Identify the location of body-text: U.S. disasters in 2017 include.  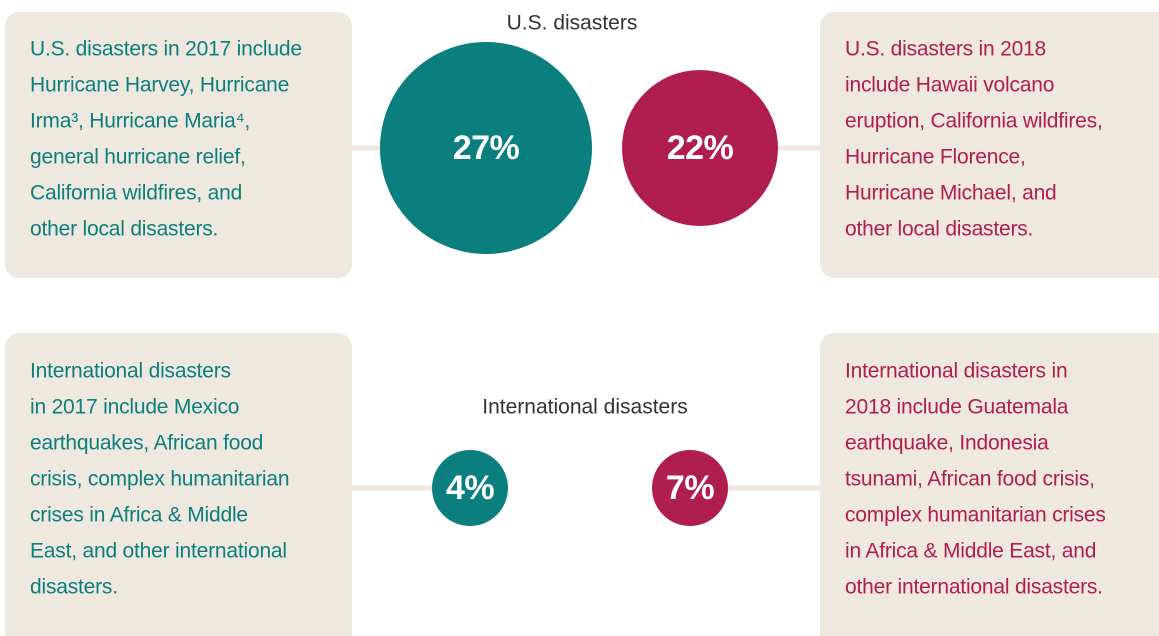
(166, 49).